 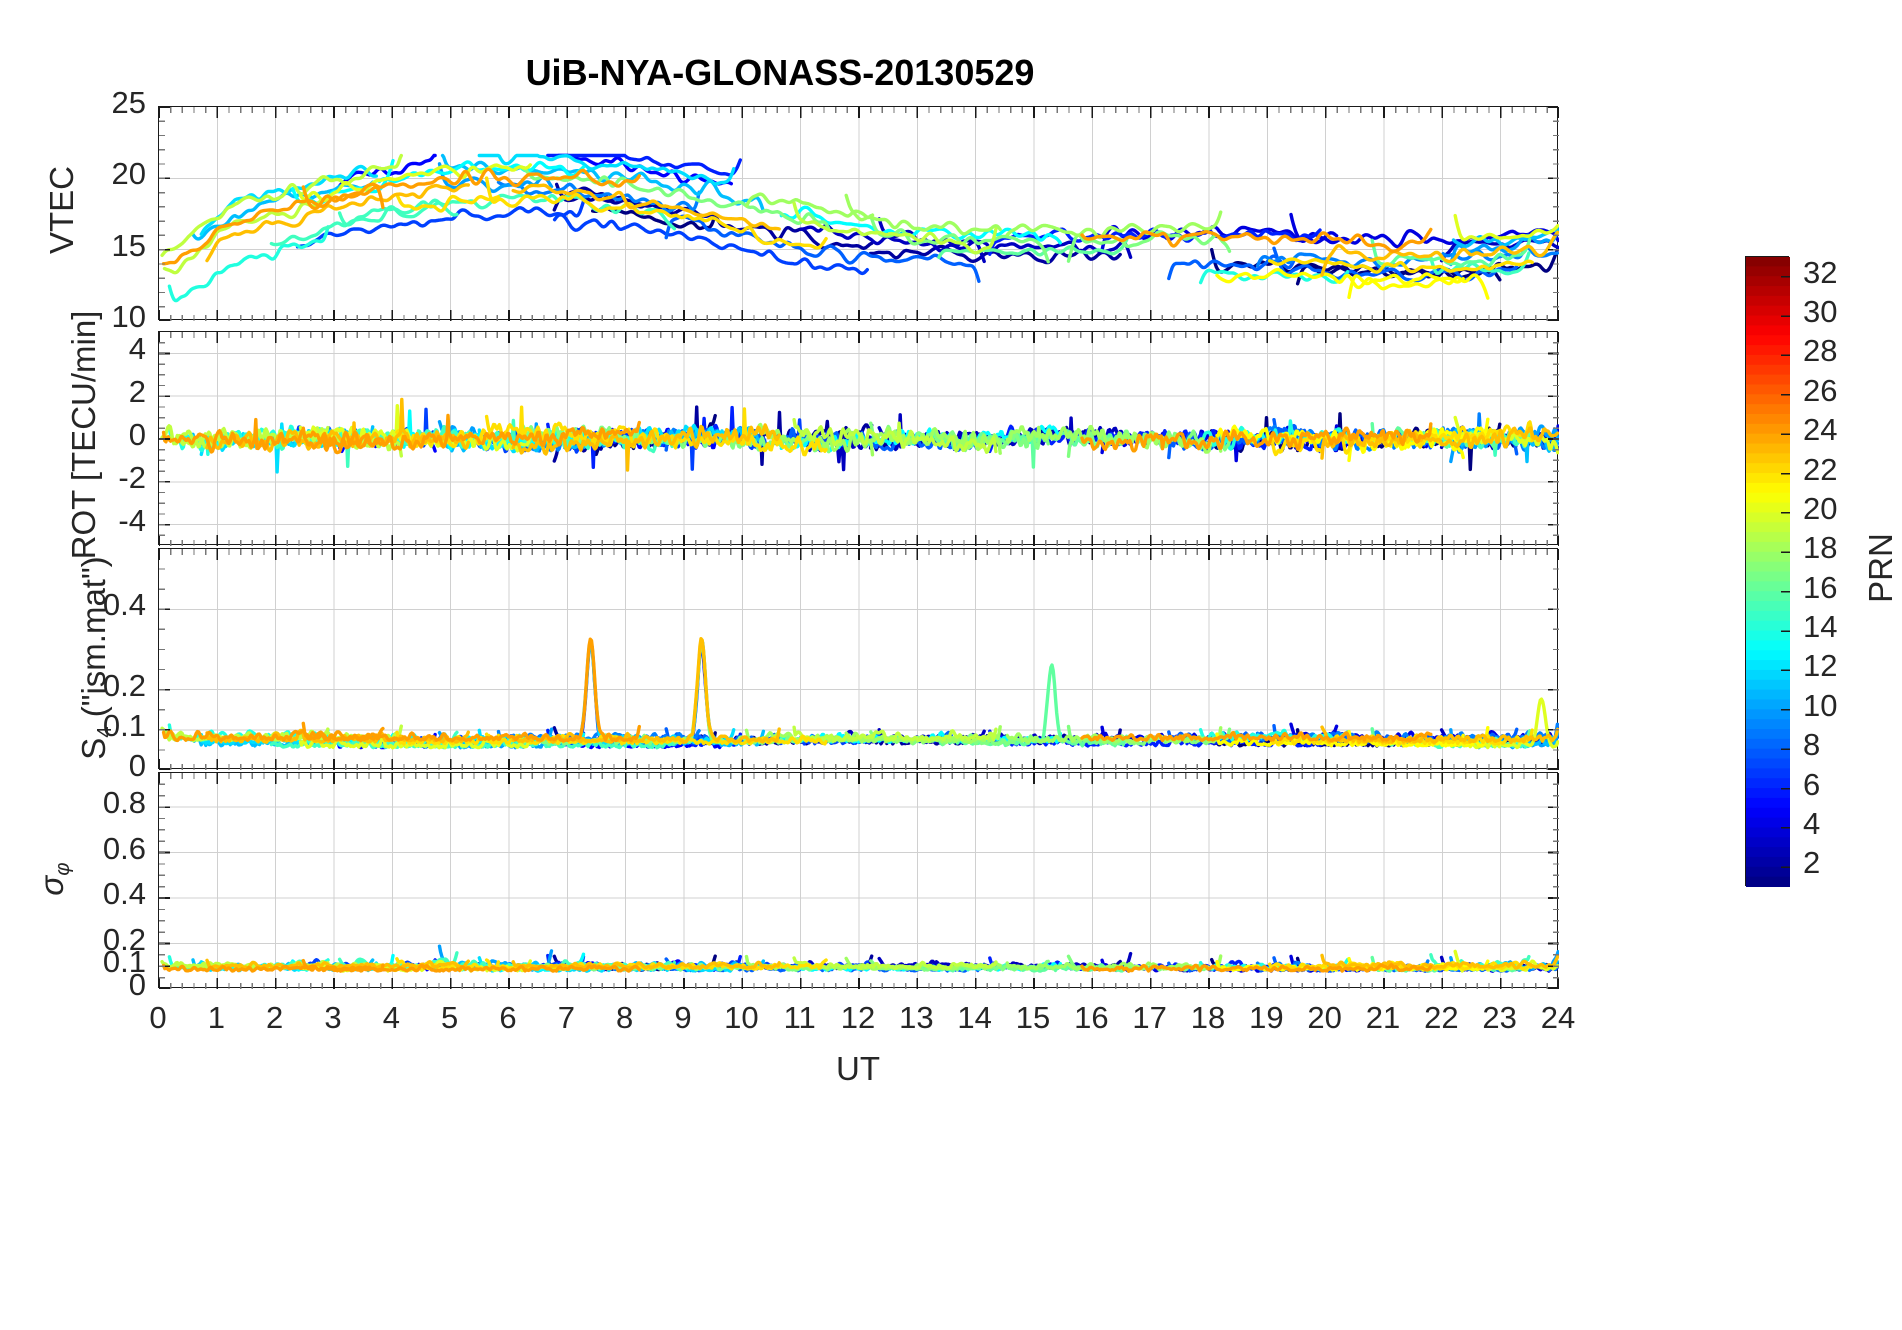 What do you see at coordinates (124, 685) in the screenshot?
I see `ytick-label-s4-2: 0.2` at bounding box center [124, 685].